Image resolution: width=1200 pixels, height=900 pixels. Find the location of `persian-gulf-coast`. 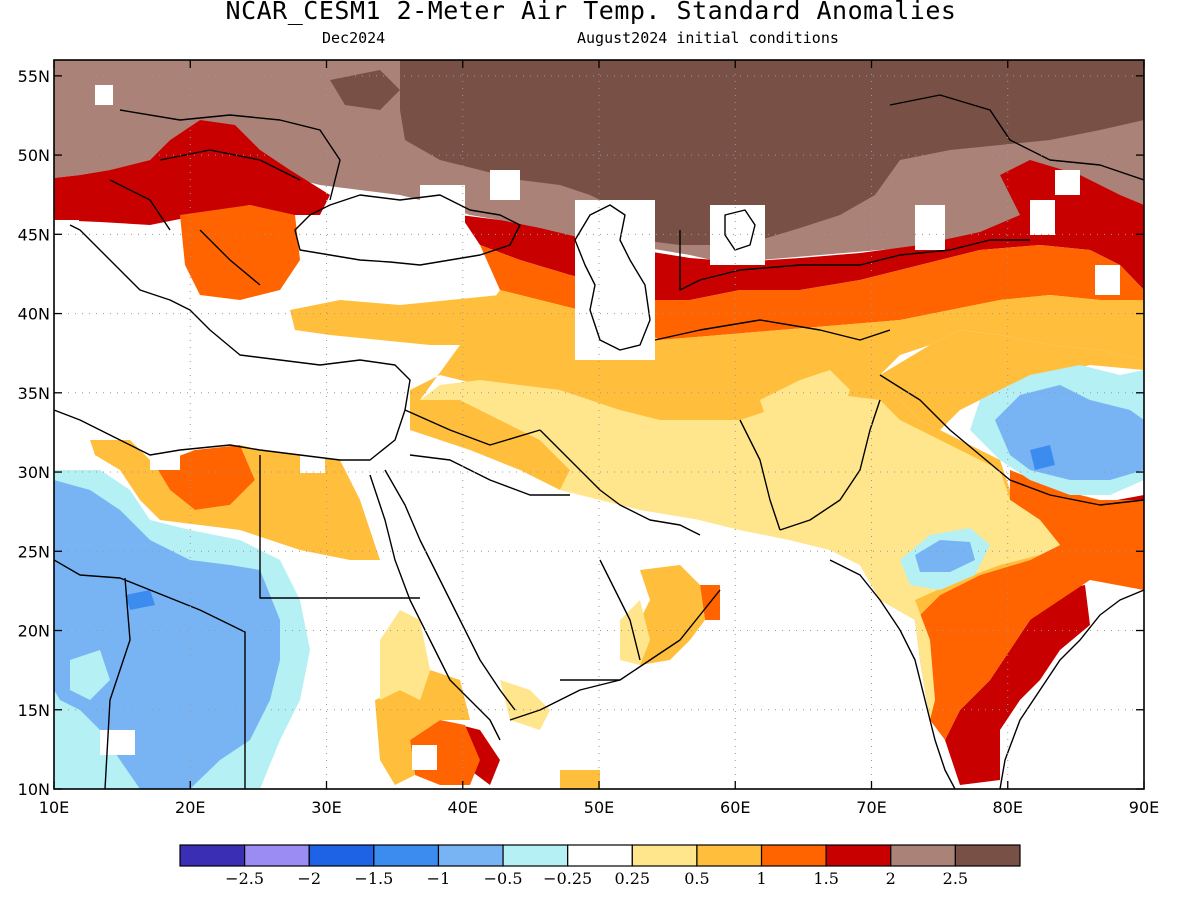

persian-gulf-coast is located at coordinates (620, 482).